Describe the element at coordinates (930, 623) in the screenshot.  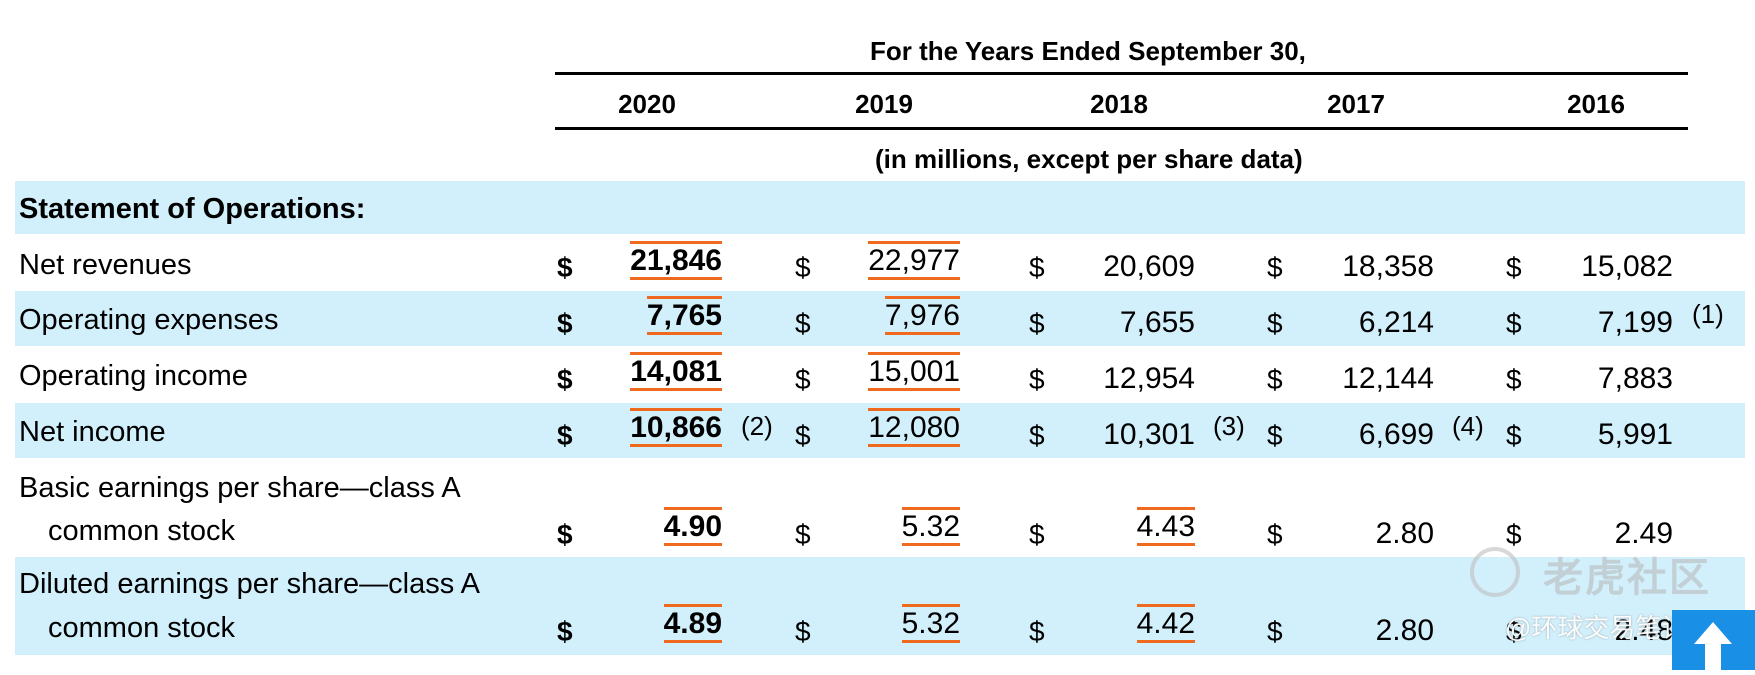
I see `cell-diluted-eps-2019: 5.32` at that location.